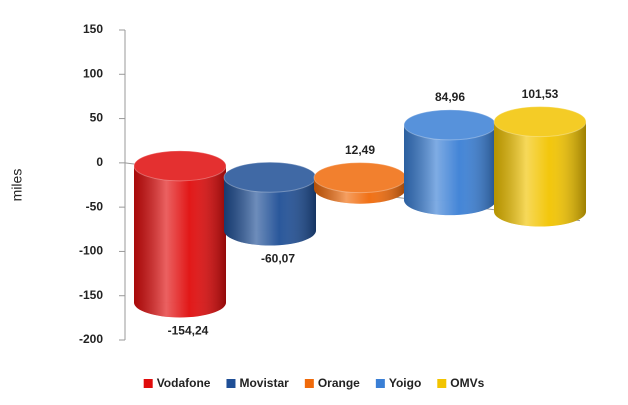 The image size is (628, 405). What do you see at coordinates (91, 251) in the screenshot?
I see `y-tick-label: -100` at bounding box center [91, 251].